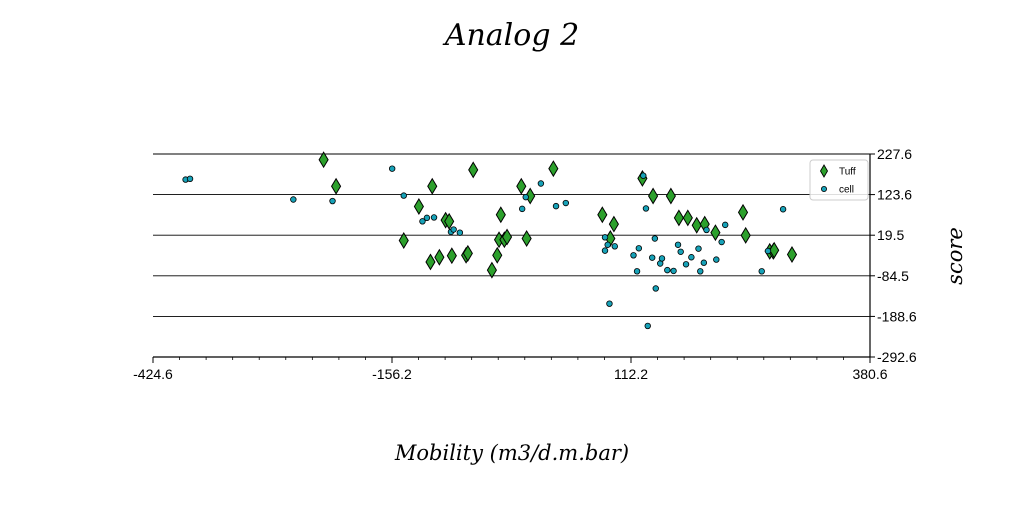  I want to click on x-tick-label: -156.2, so click(392, 374).